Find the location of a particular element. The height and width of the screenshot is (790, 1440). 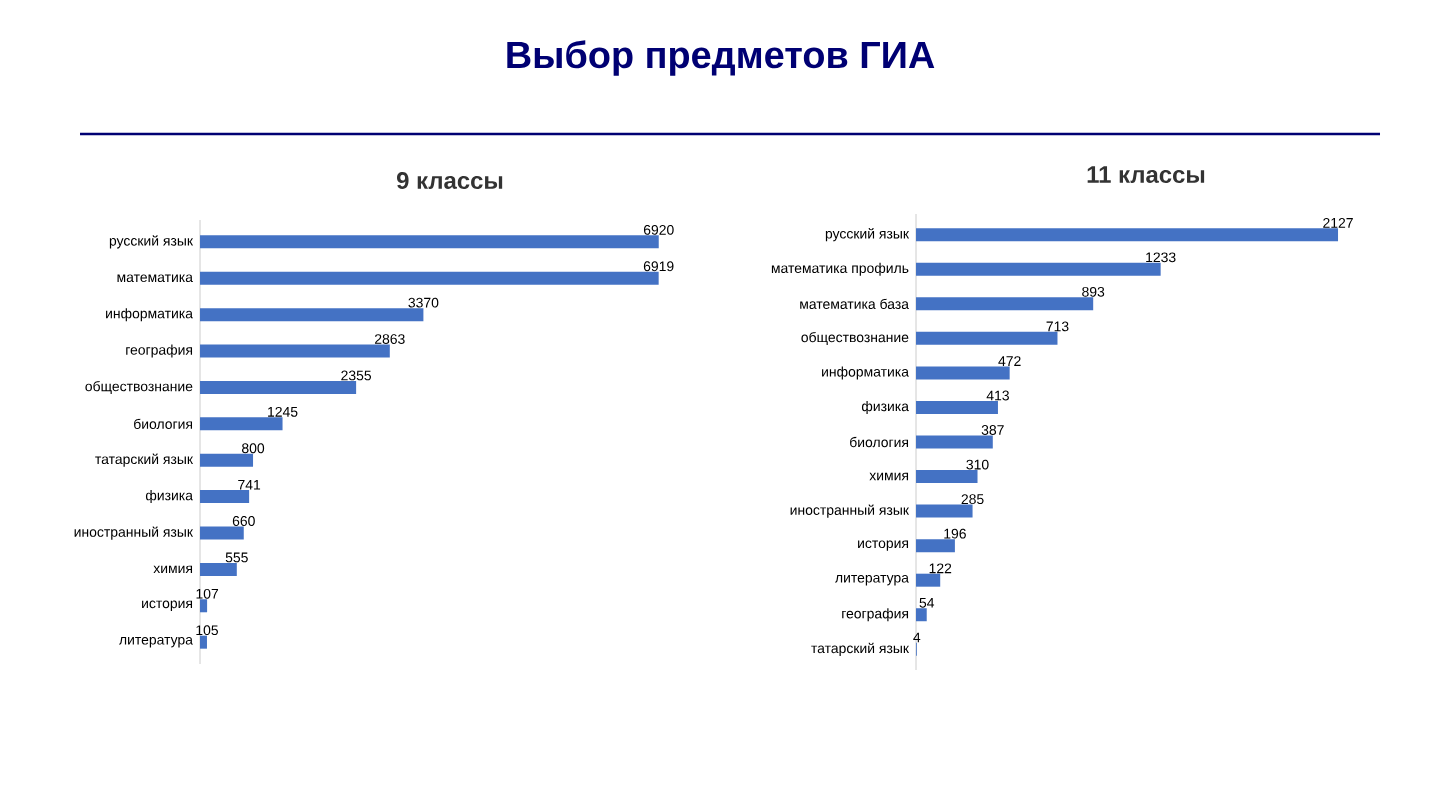

text: Выбор предметов ГИА is located at coordinates (721, 58).